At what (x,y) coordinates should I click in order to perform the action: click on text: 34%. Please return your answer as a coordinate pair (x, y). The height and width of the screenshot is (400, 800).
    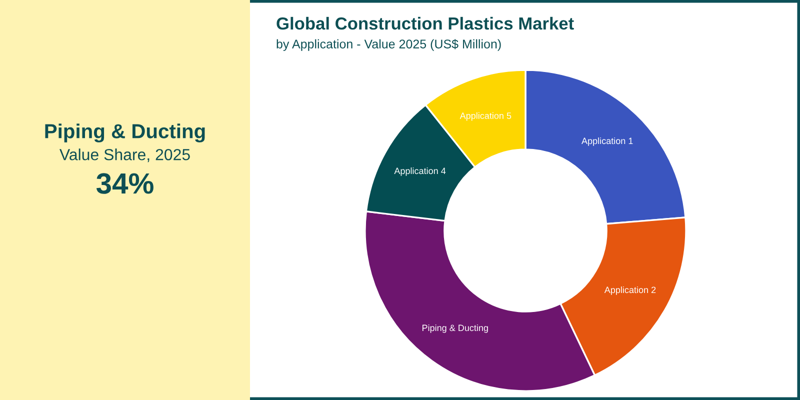
    Looking at the image, I should click on (125, 183).